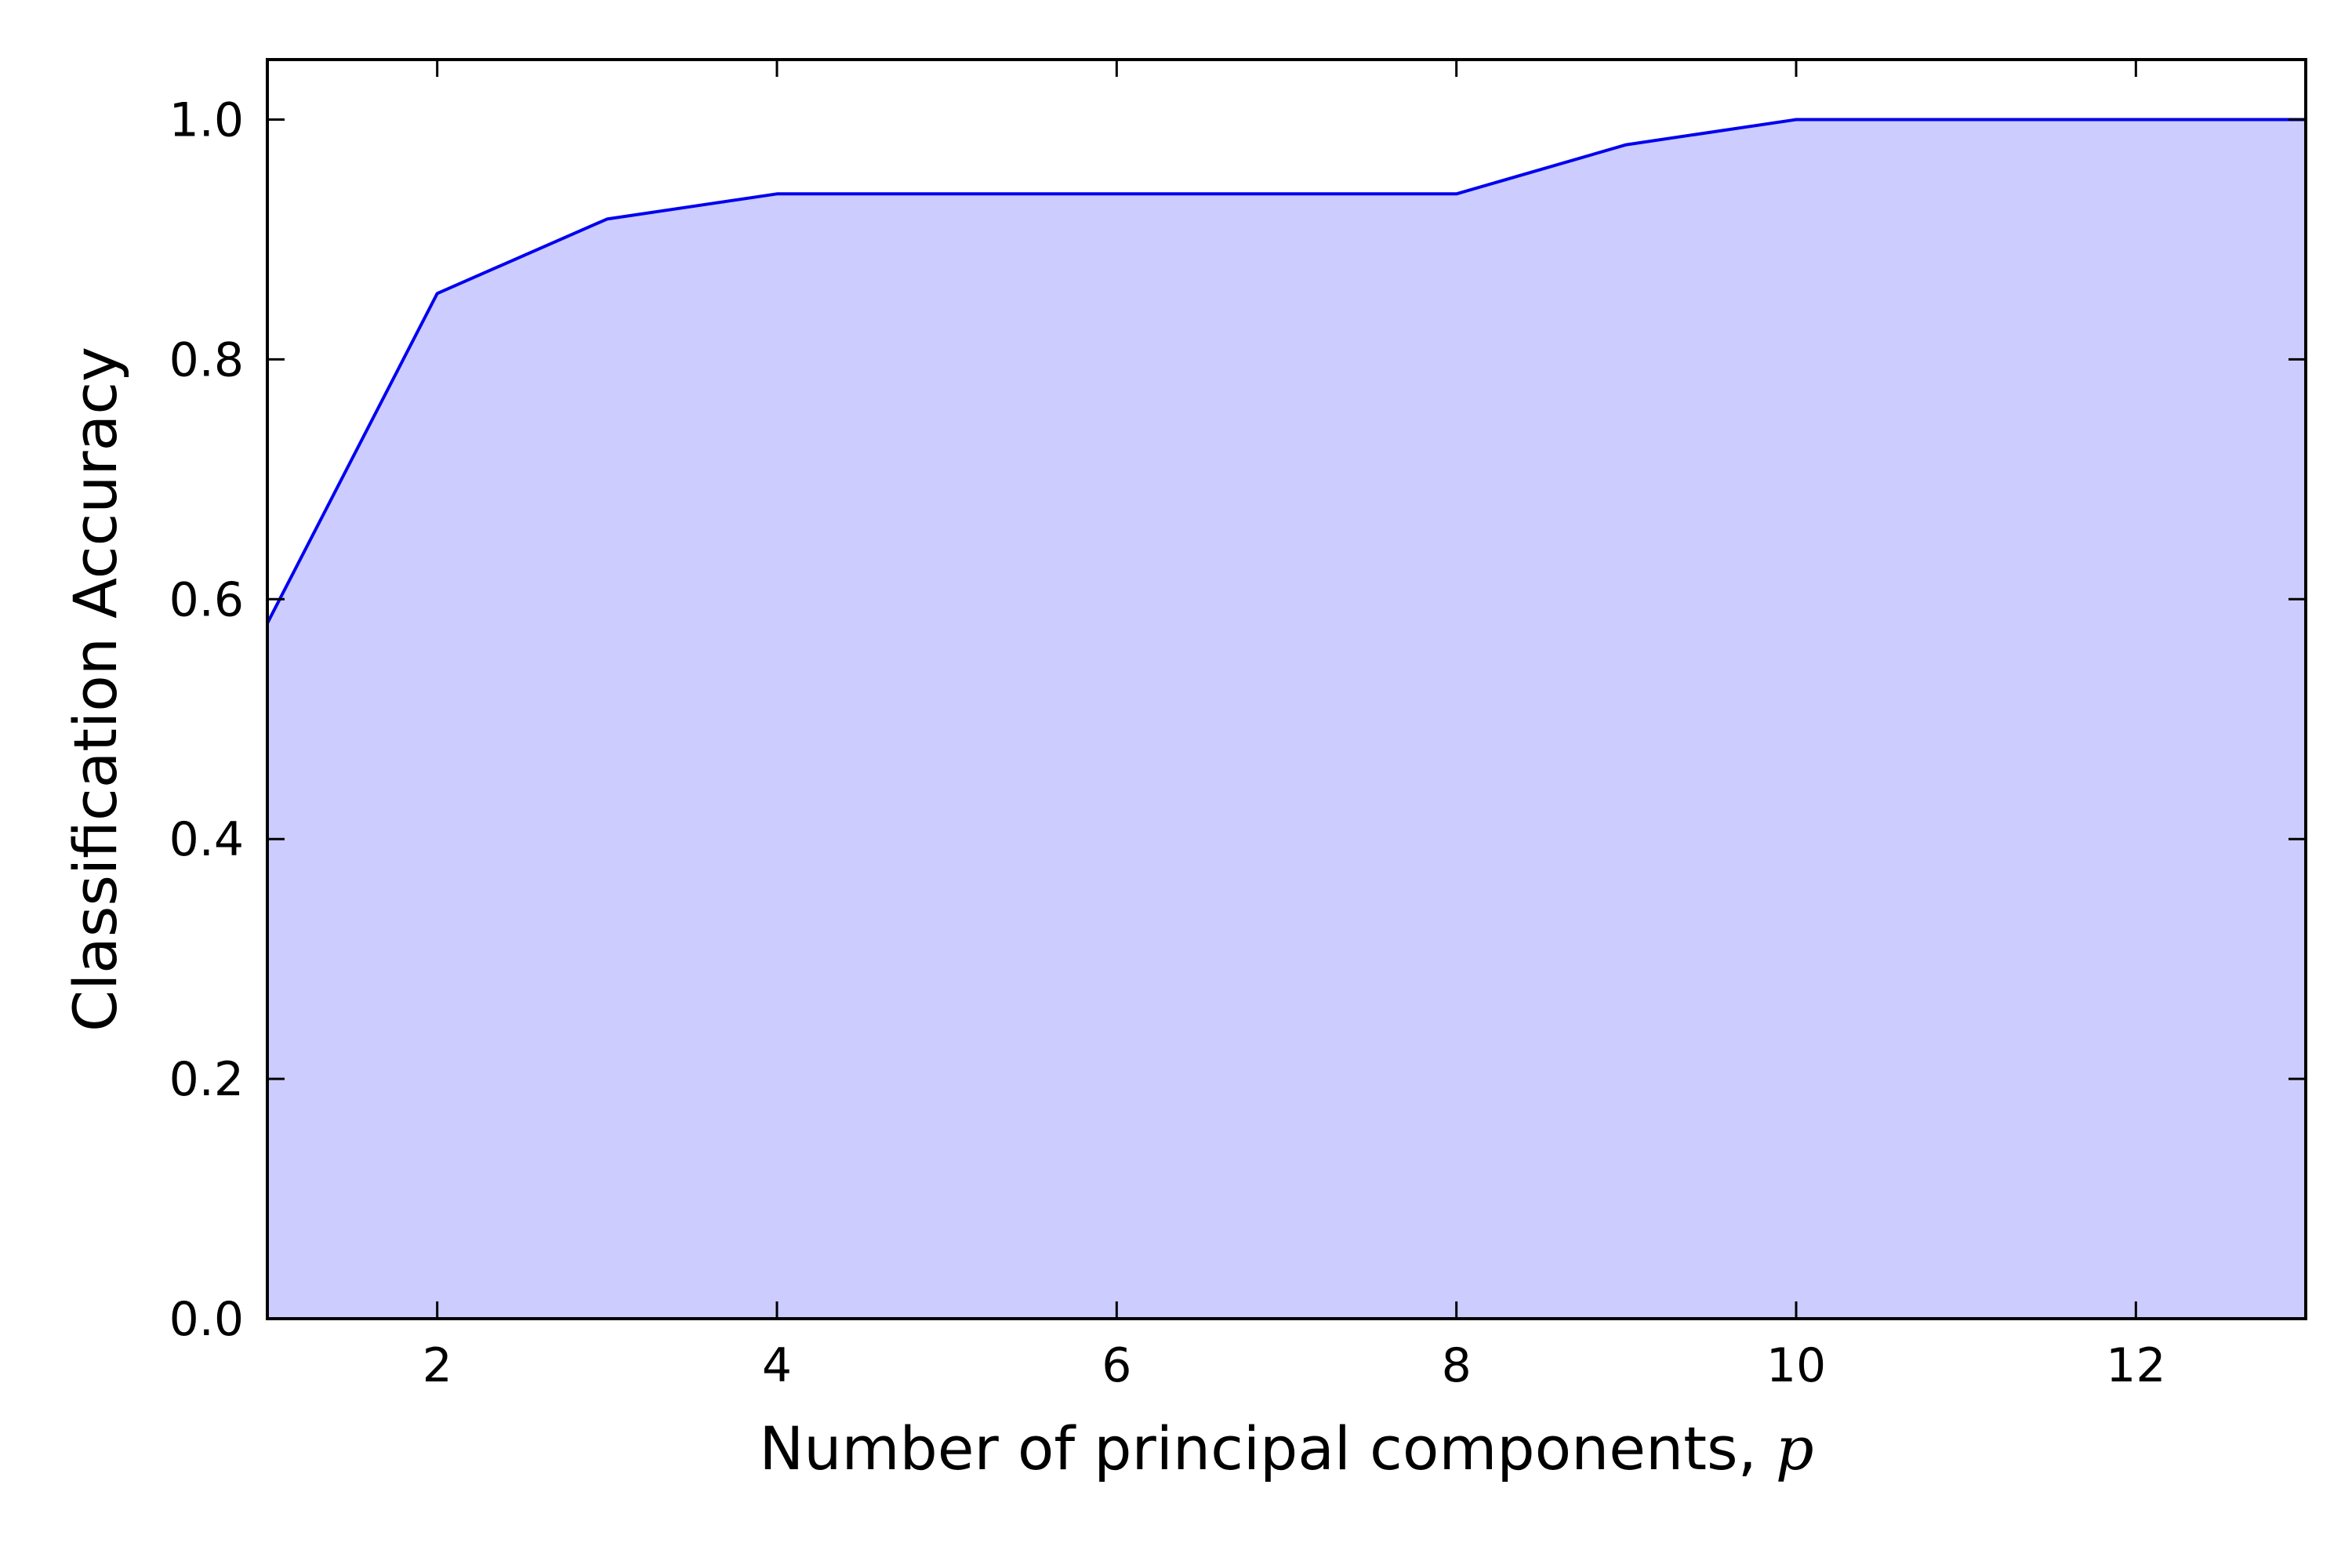  What do you see at coordinates (1795, 1448) in the screenshot?
I see `x-axis-label-variable: p` at bounding box center [1795, 1448].